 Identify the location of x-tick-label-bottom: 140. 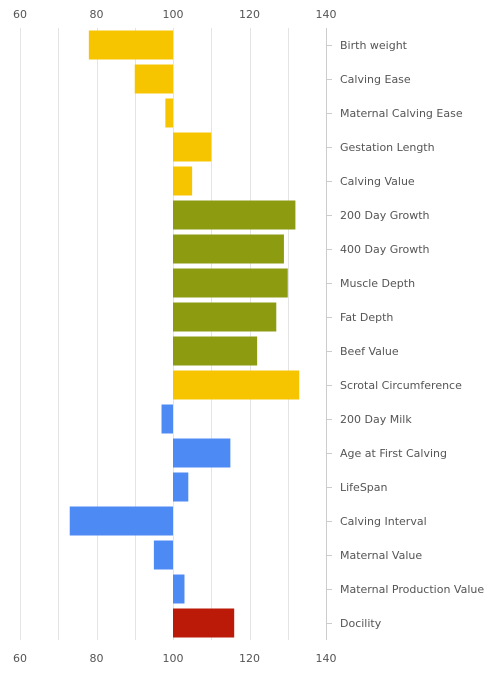
(326, 658).